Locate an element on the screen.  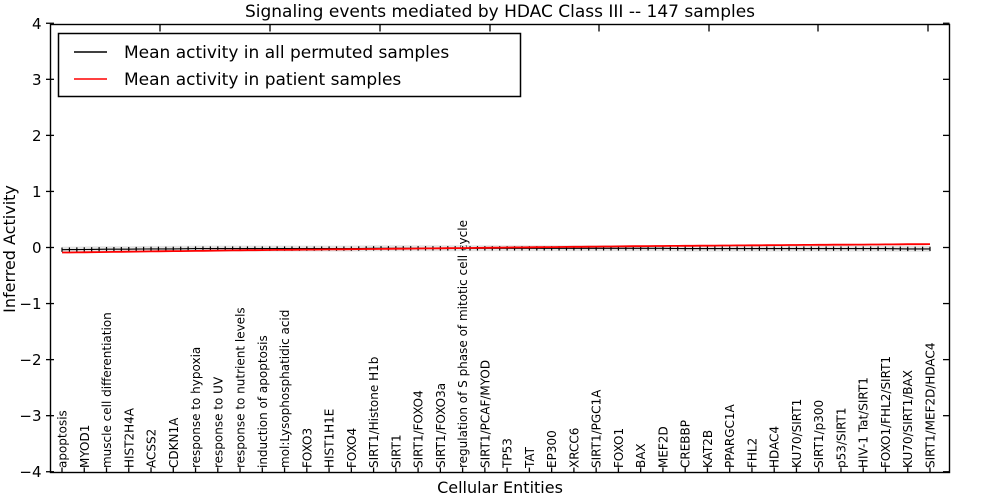
x-tick-label: SIRT1/MEF2D/HDAC4 is located at coordinates (931, 405).